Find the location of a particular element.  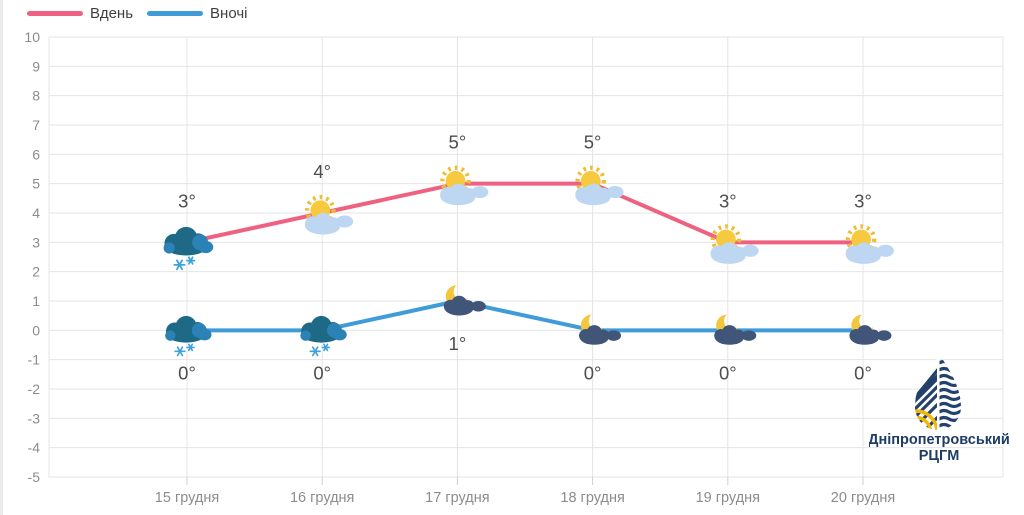

y-tick-label: 2 is located at coordinates (36, 272).